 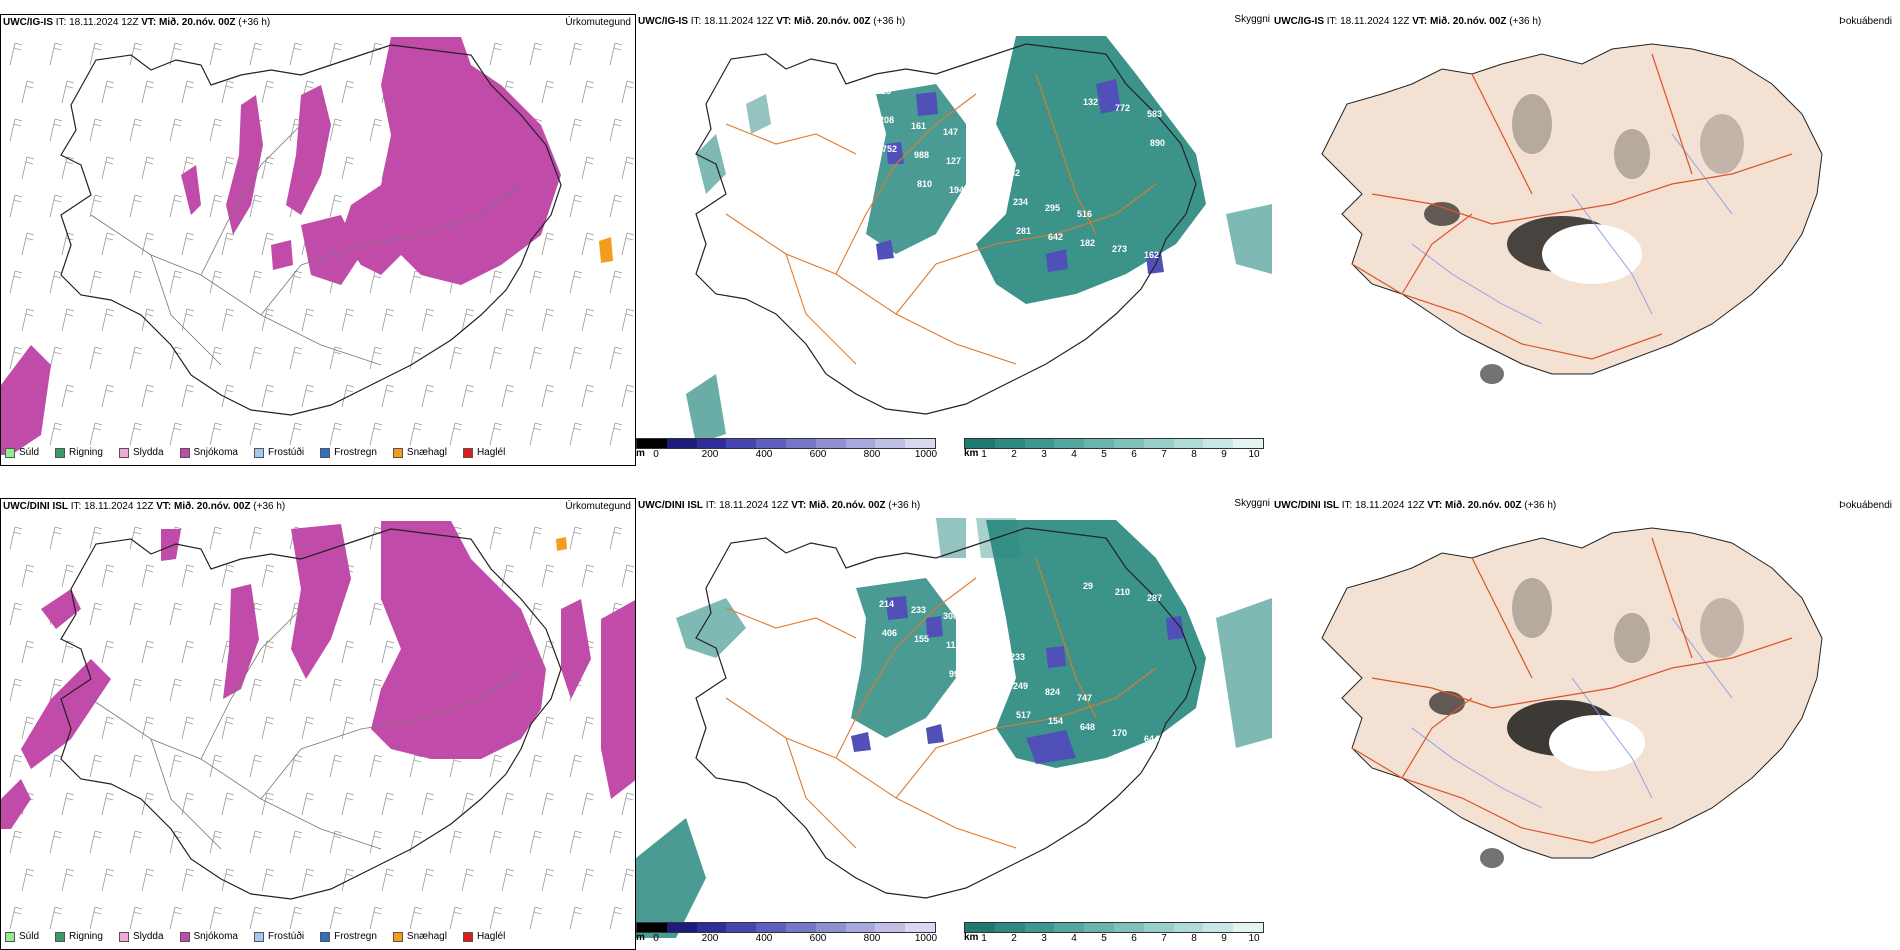 I want to click on legend-item-freezing-drizzle: Frostúði, so click(x=278, y=936).